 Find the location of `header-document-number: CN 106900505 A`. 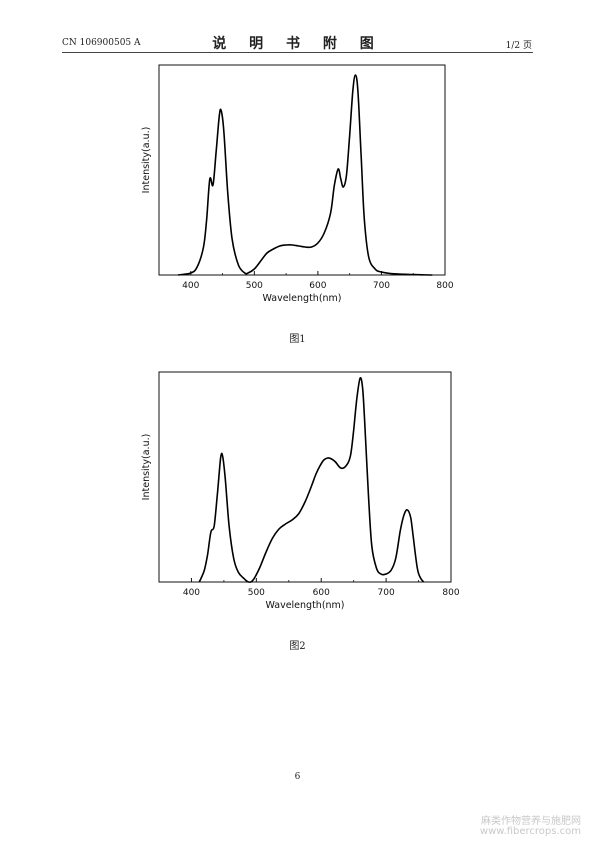

header-document-number: CN 106900505 A is located at coordinates (101, 43).